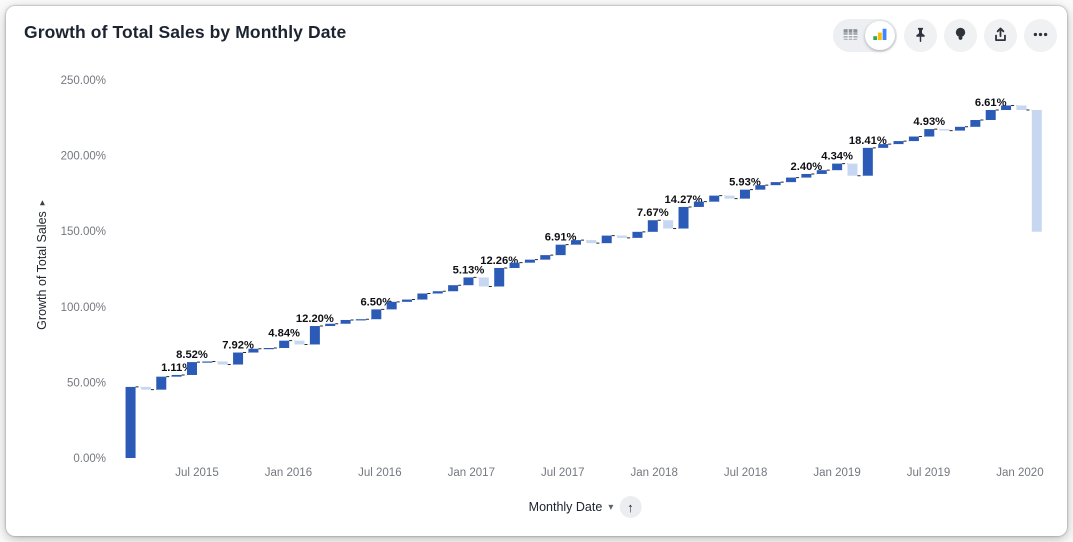  I want to click on lightbulb-icon, so click(960, 36).